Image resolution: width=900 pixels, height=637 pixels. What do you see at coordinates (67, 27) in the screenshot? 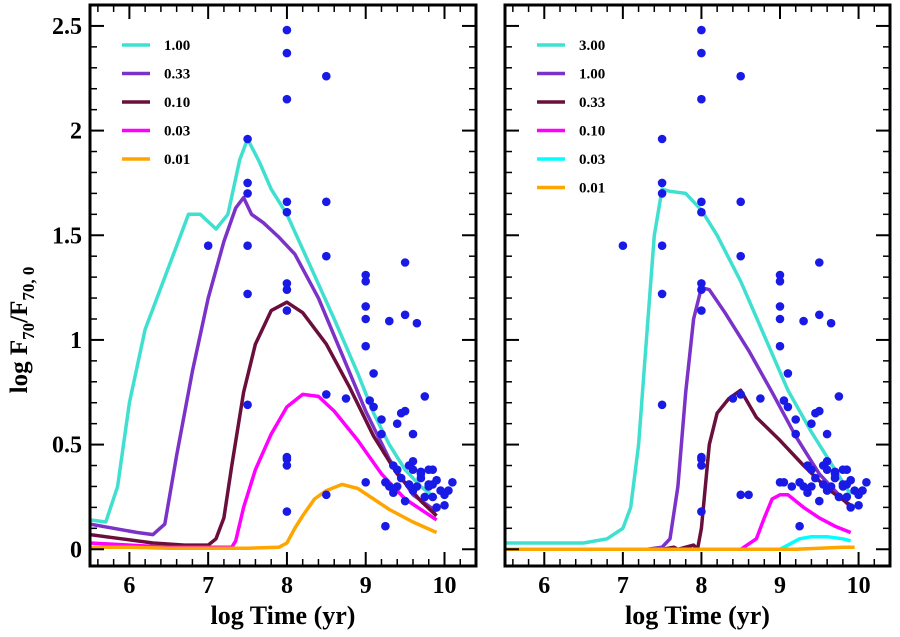
I see `left-y-tick-label: 2.5` at bounding box center [67, 27].